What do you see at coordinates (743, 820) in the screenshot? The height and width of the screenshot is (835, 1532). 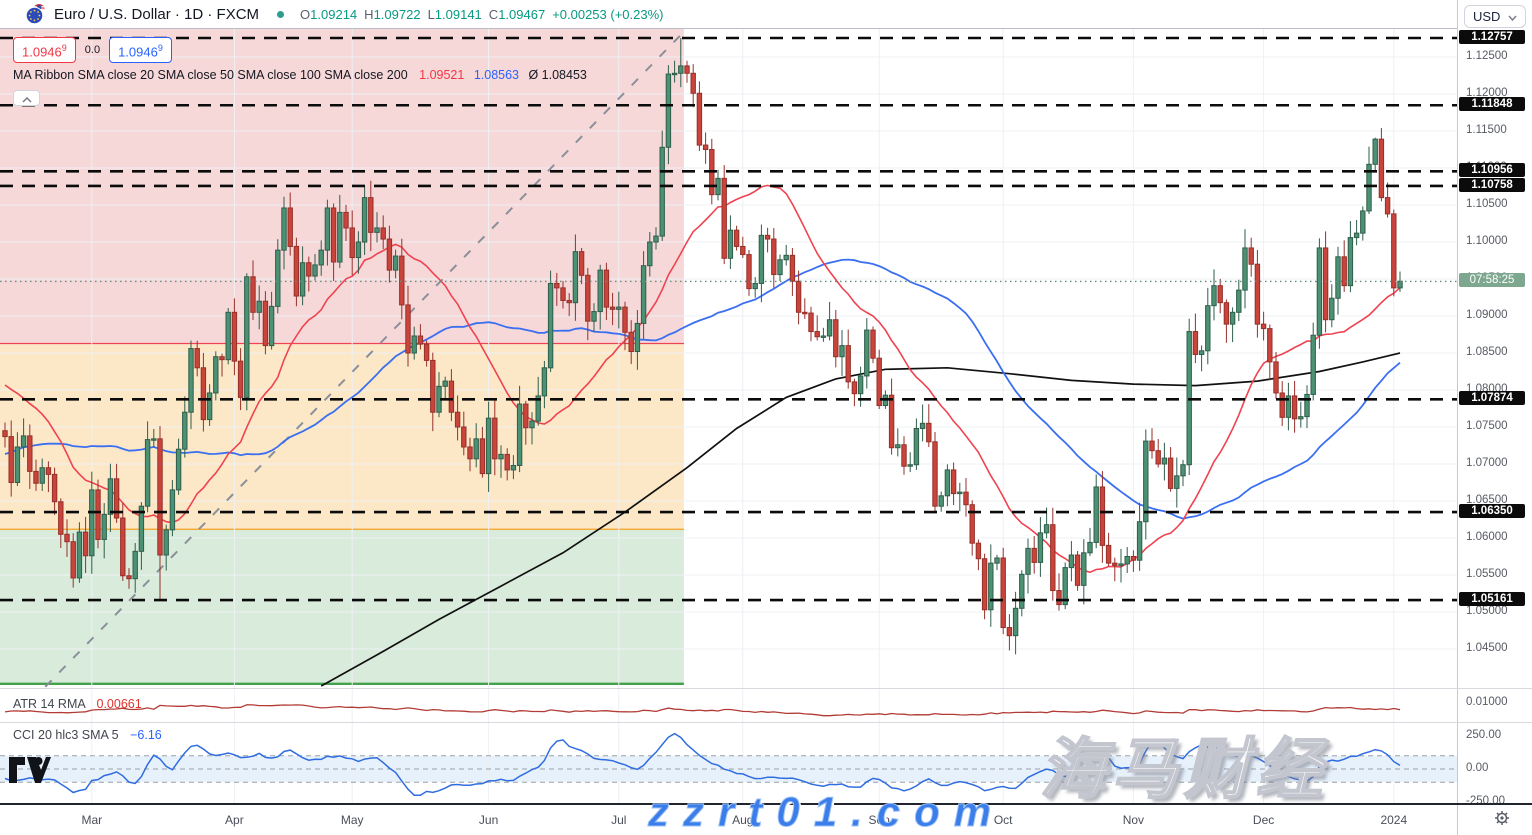 I see `time-tick-label: Aug` at bounding box center [743, 820].